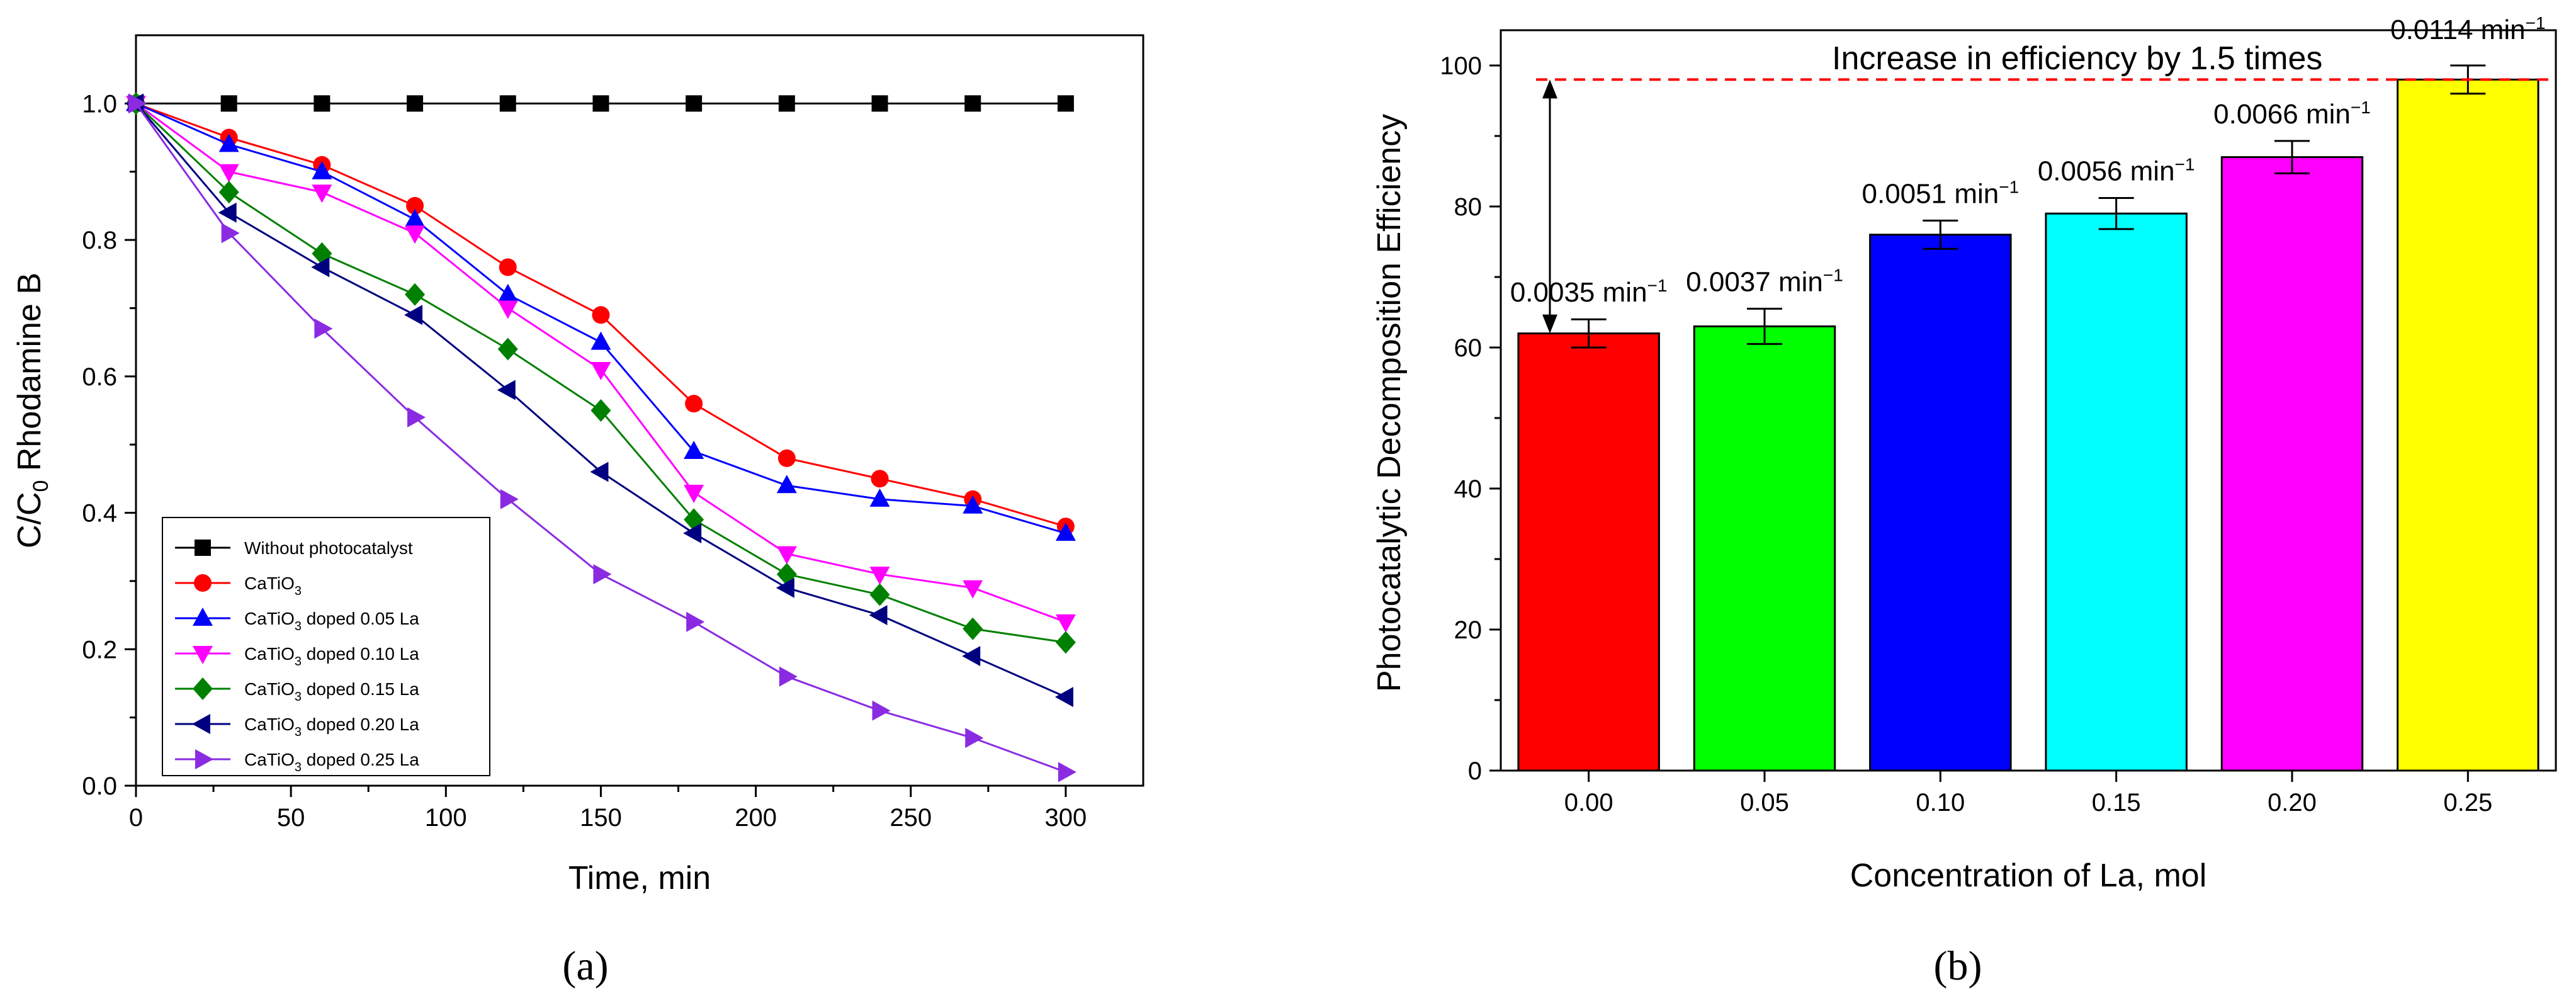 The height and width of the screenshot is (1001, 2576). Describe the element at coordinates (2255, 114) in the screenshot. I see `b-rate-value: 0.0066` at that location.